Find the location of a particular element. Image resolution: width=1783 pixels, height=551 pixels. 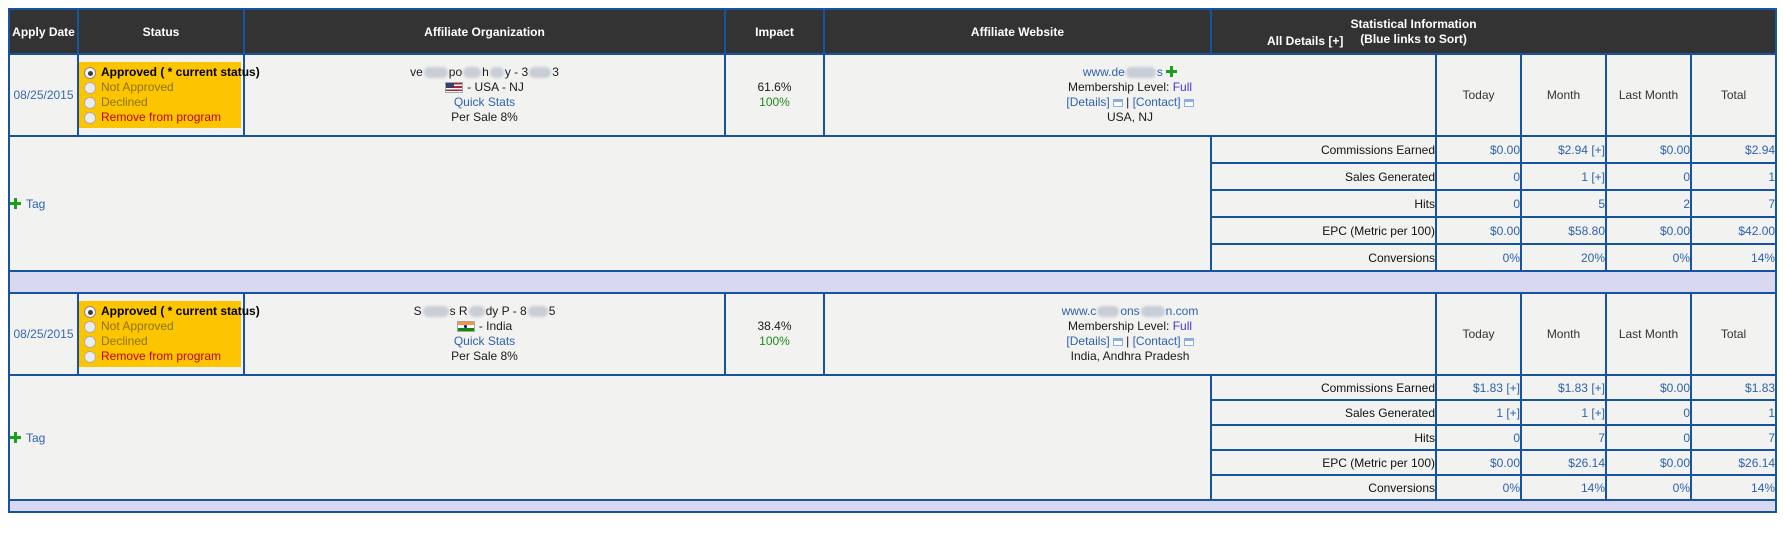

stat-col-total: Total is located at coordinates (1733, 334).